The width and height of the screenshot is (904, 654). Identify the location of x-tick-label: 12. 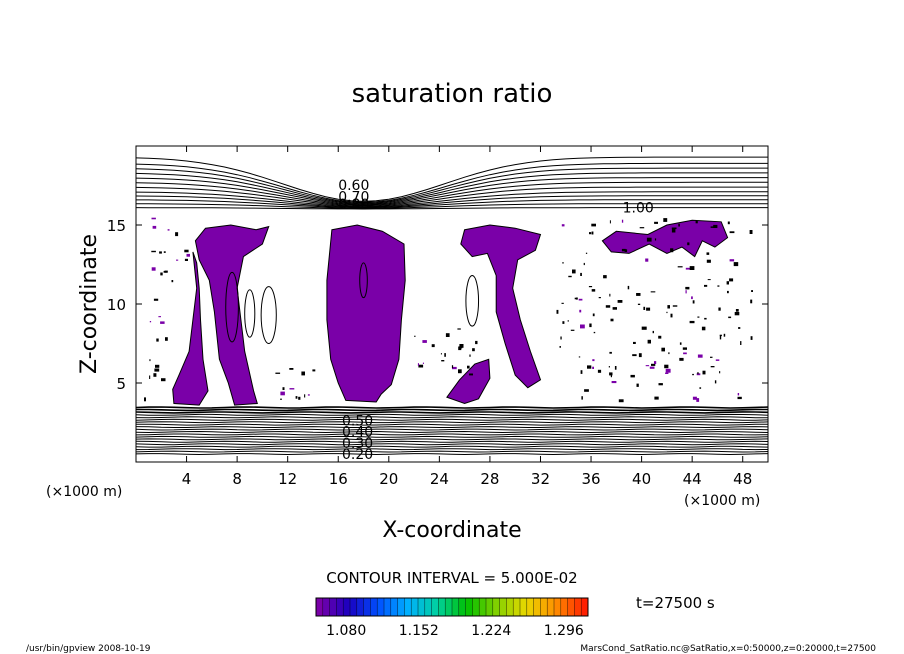
(287, 479).